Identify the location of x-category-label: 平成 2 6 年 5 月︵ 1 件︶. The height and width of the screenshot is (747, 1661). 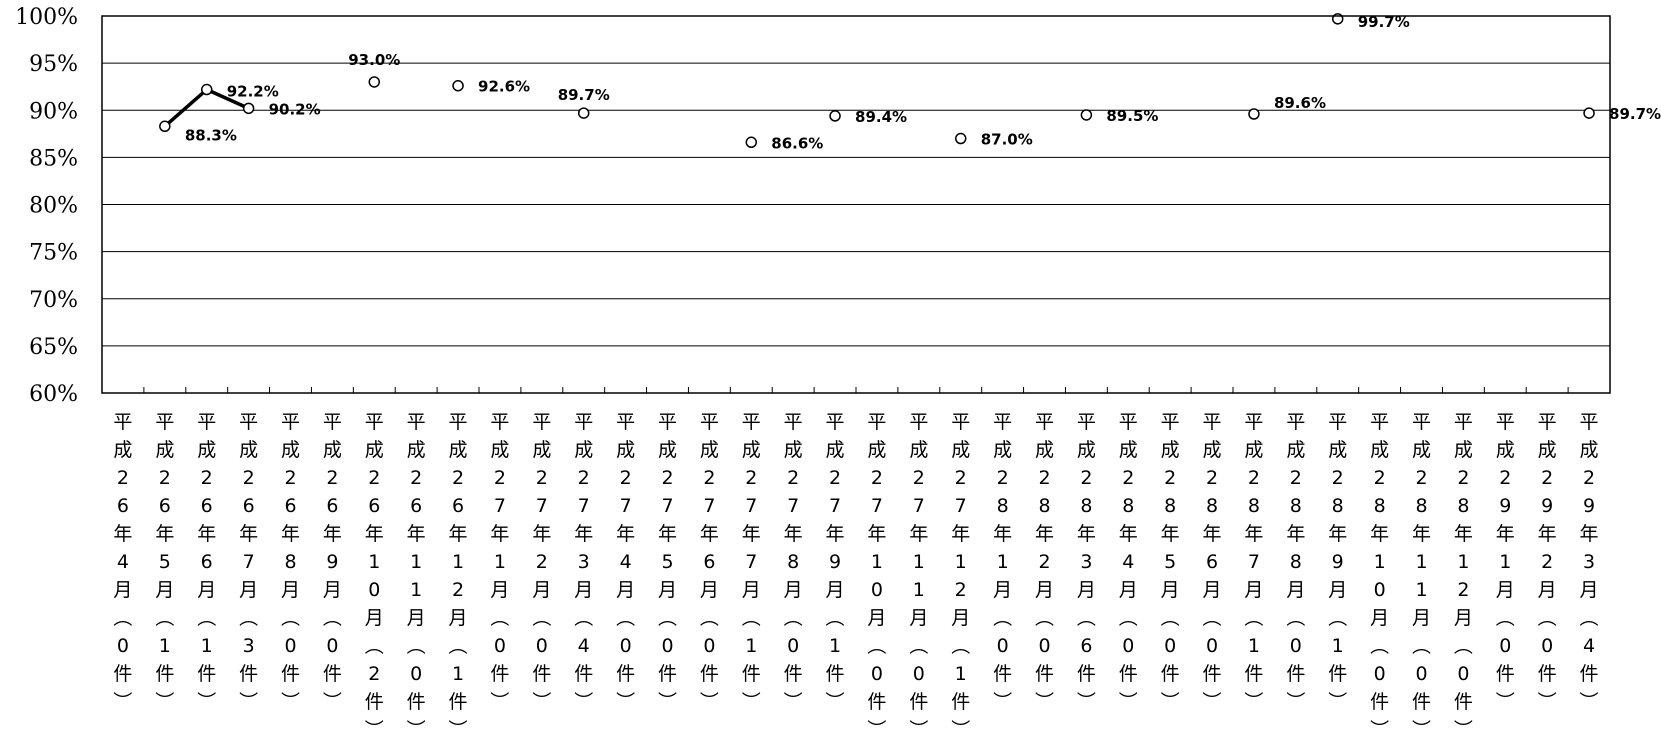
(164, 562).